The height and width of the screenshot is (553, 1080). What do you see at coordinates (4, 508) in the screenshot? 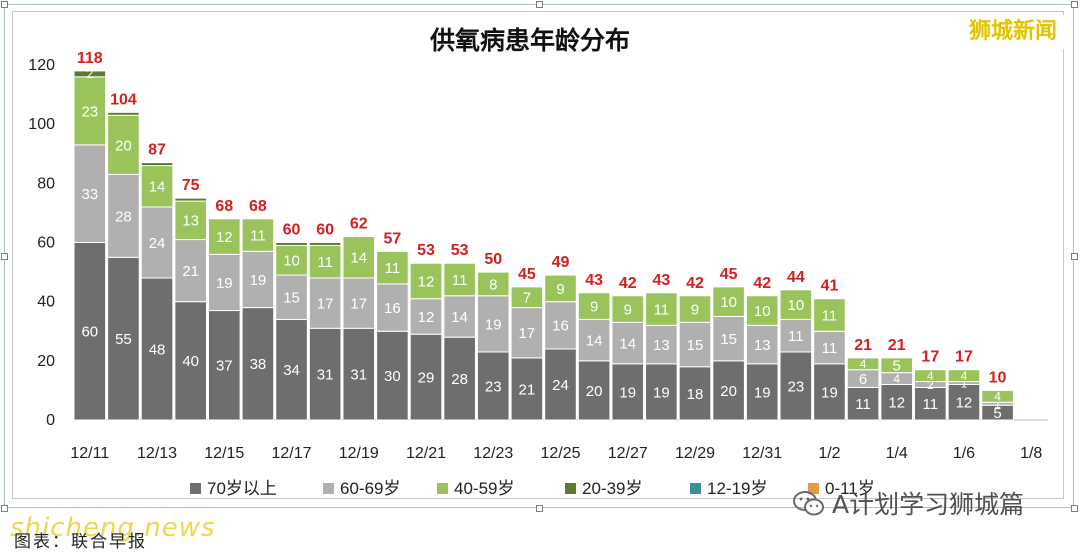
I see `resize-handle-bottom-left` at bounding box center [4, 508].